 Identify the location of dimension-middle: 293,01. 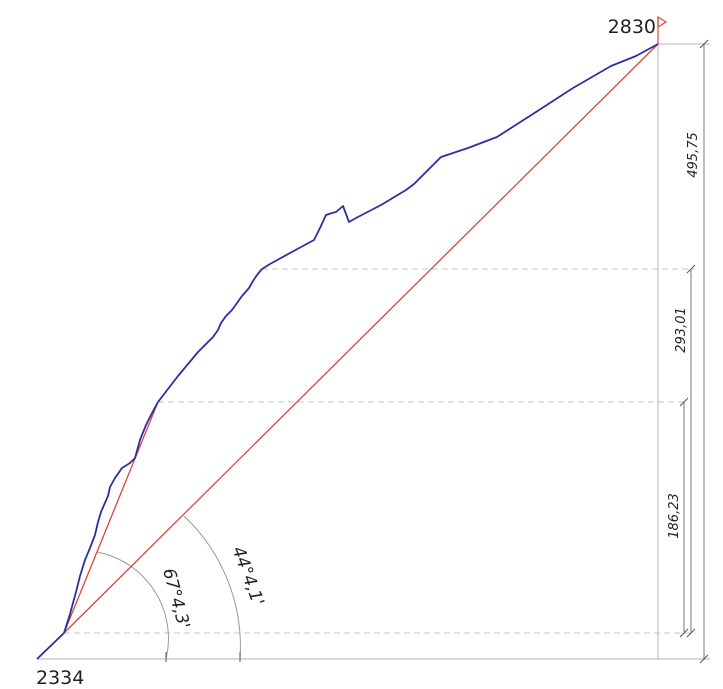
(685, 451).